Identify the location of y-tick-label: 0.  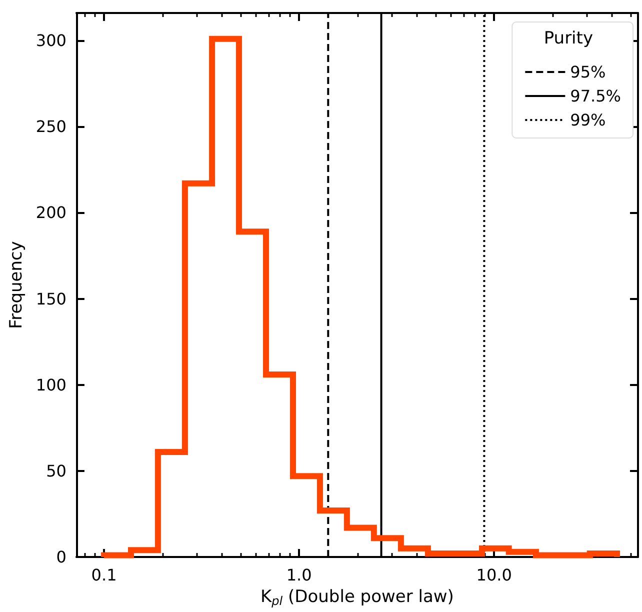
(61, 557).